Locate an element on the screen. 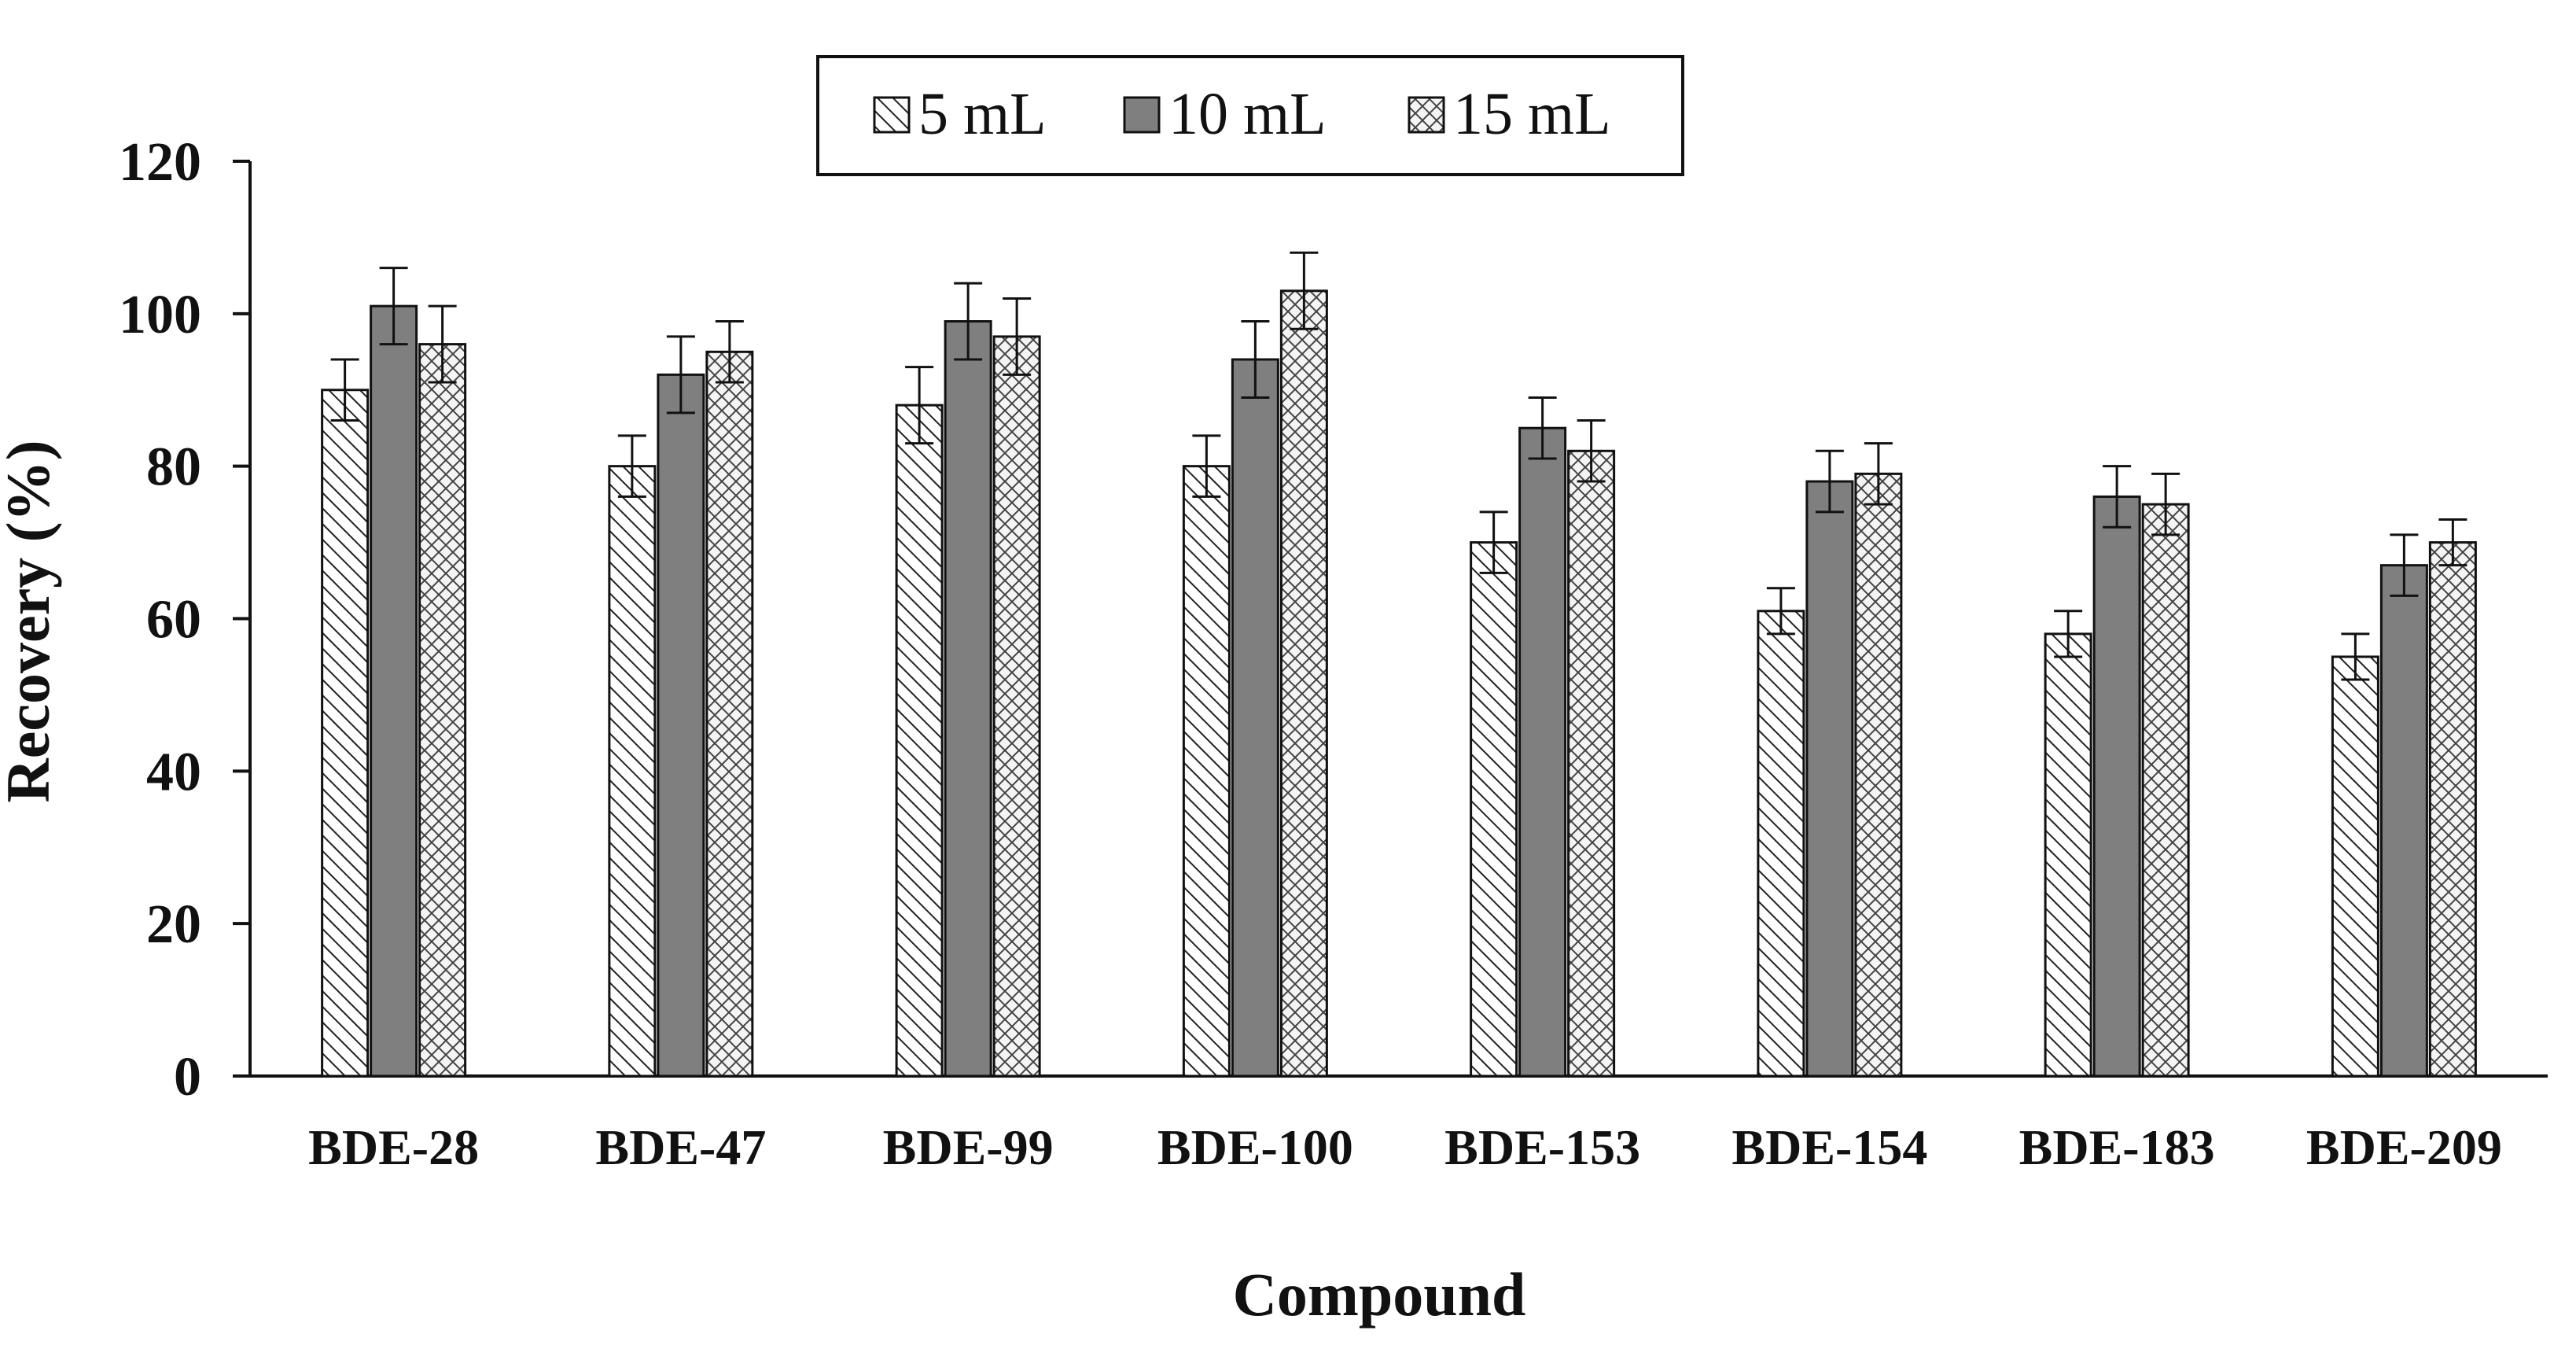  y-tick-label: 0 is located at coordinates (187, 1077).